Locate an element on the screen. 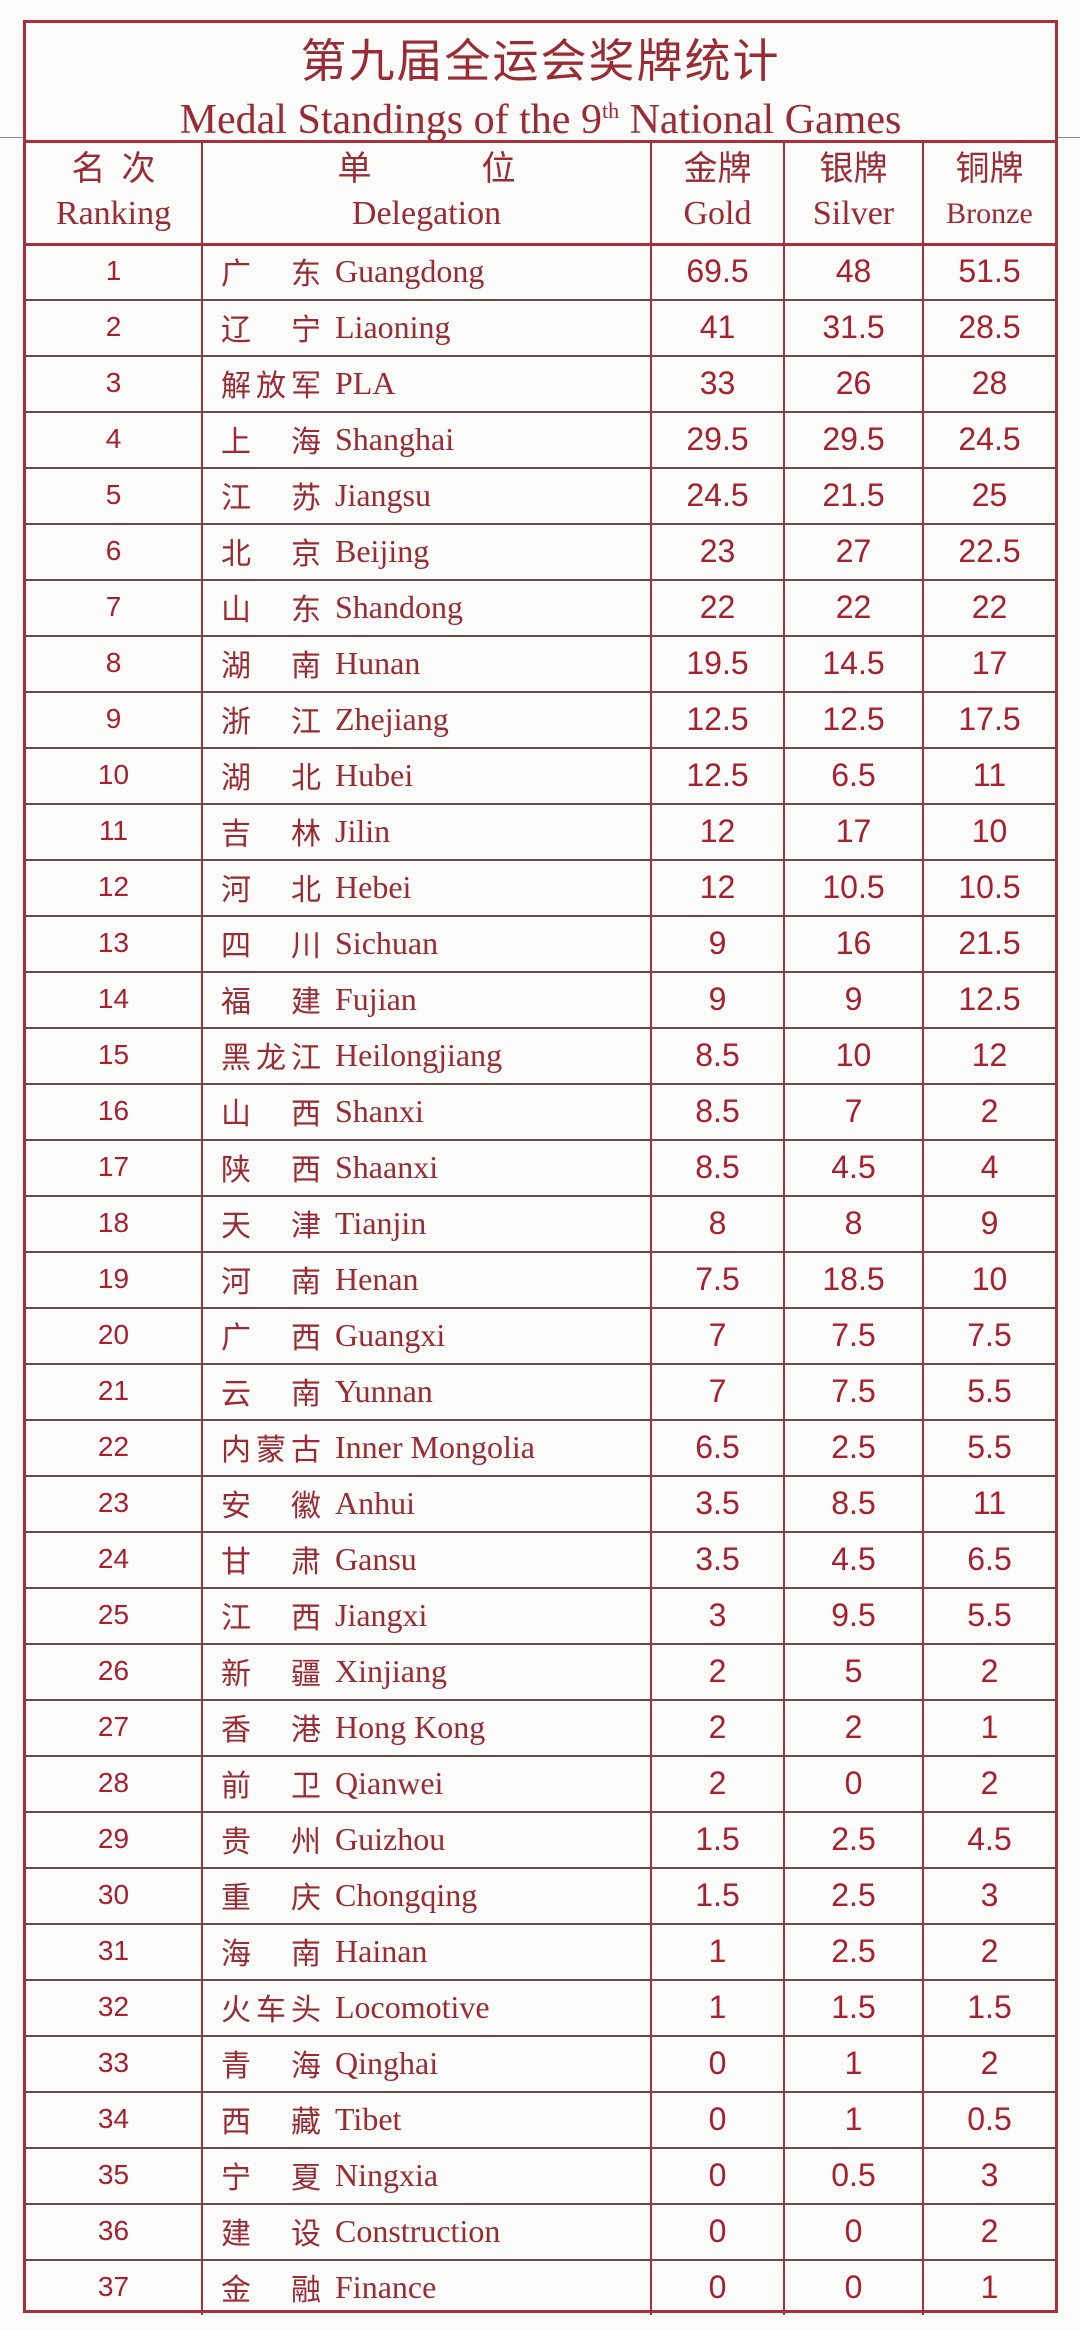  title-superscript: th is located at coordinates (610, 110).